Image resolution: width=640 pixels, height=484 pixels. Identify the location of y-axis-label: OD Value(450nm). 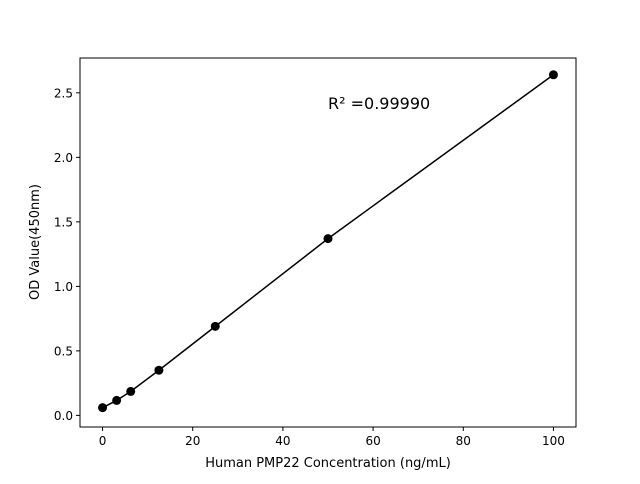
(35, 242).